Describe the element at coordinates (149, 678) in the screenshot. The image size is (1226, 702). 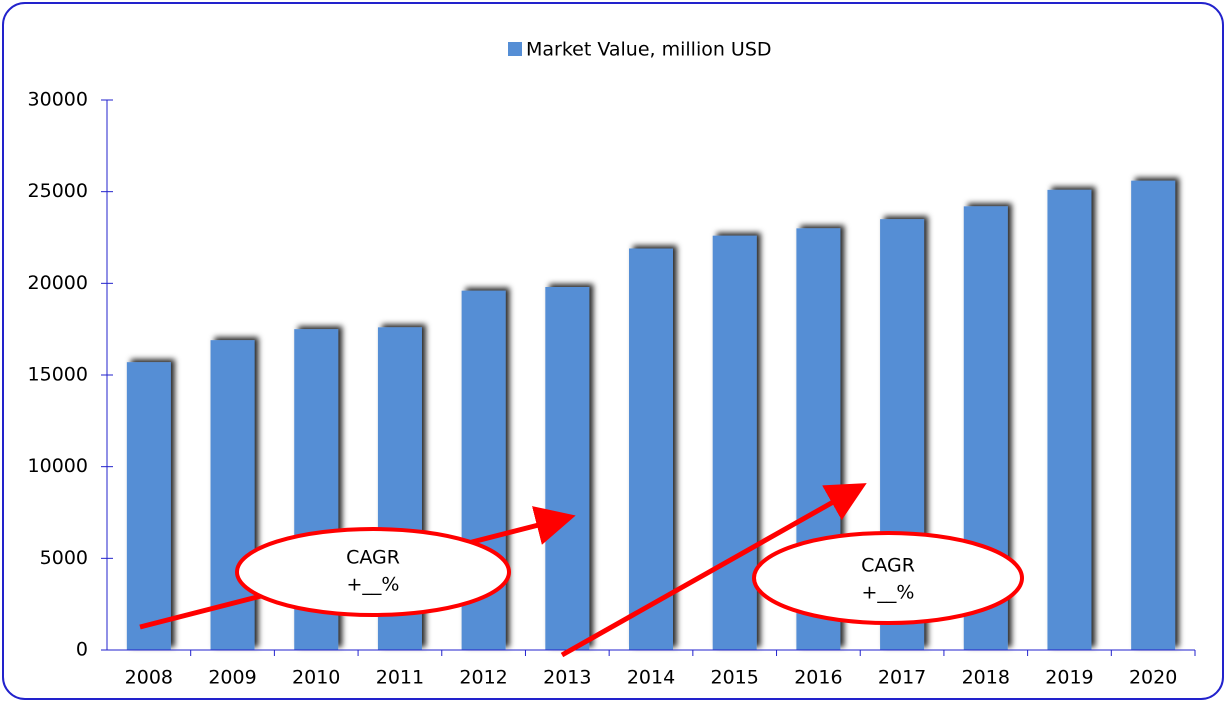
I see `x-tick-label: 2008` at that location.